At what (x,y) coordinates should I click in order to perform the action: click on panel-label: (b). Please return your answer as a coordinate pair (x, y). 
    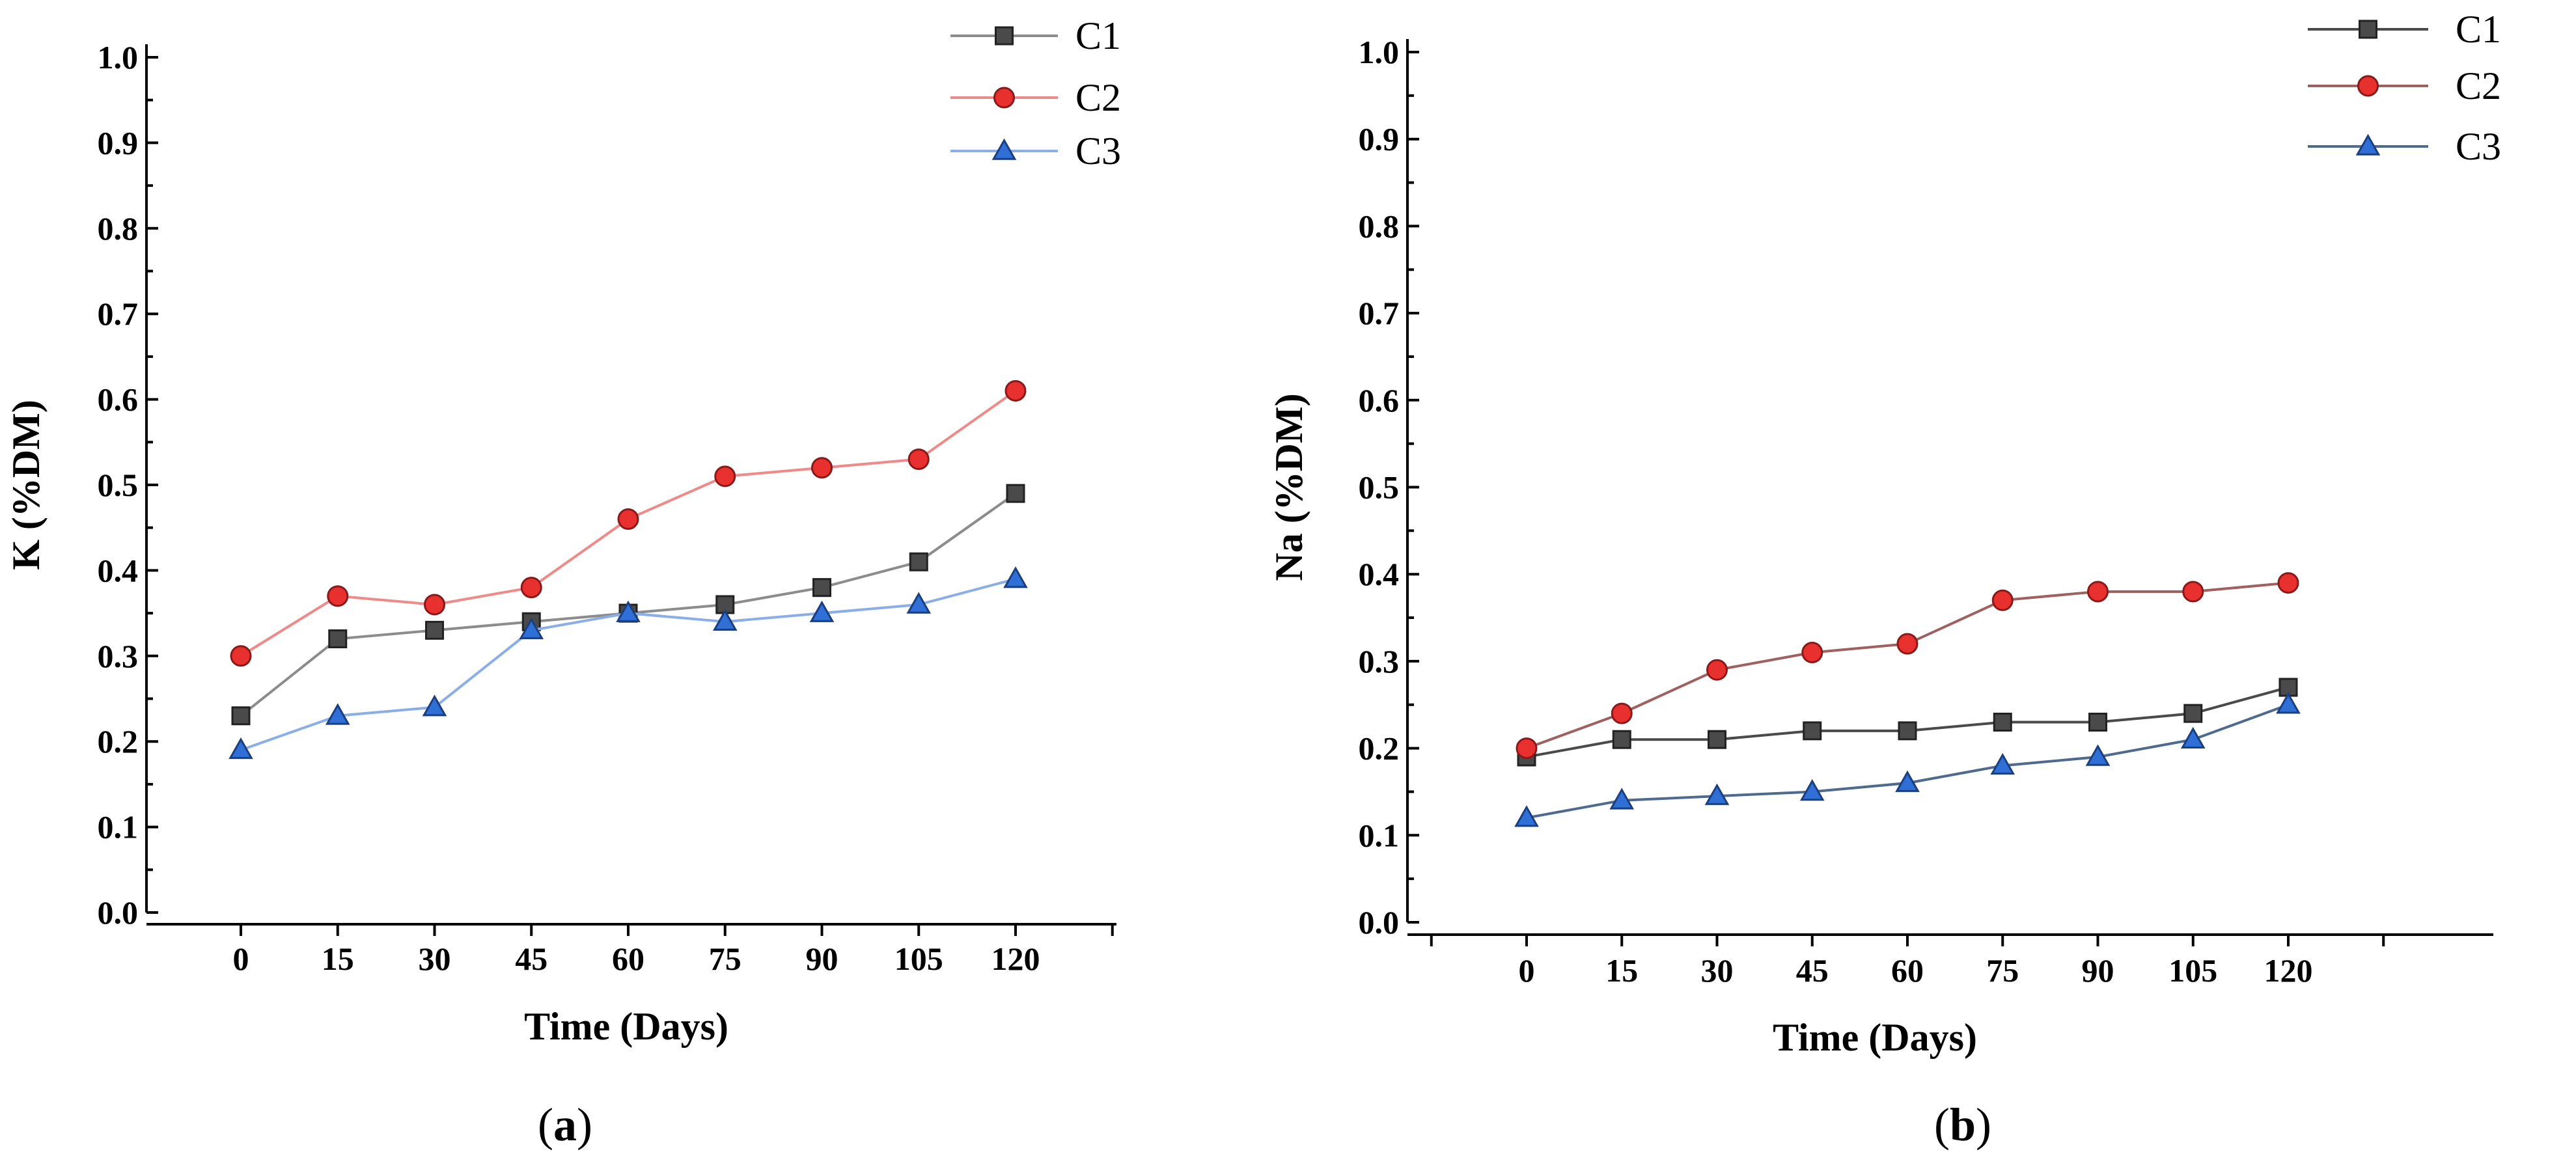
    Looking at the image, I should click on (1962, 1125).